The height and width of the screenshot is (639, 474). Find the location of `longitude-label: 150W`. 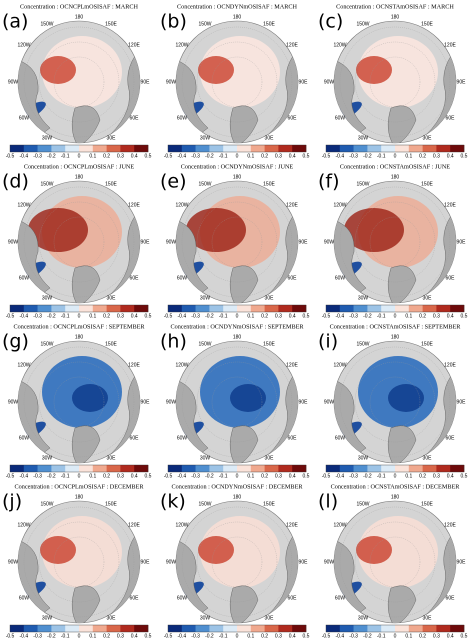

longitude-label: 150W is located at coordinates (46, 504).